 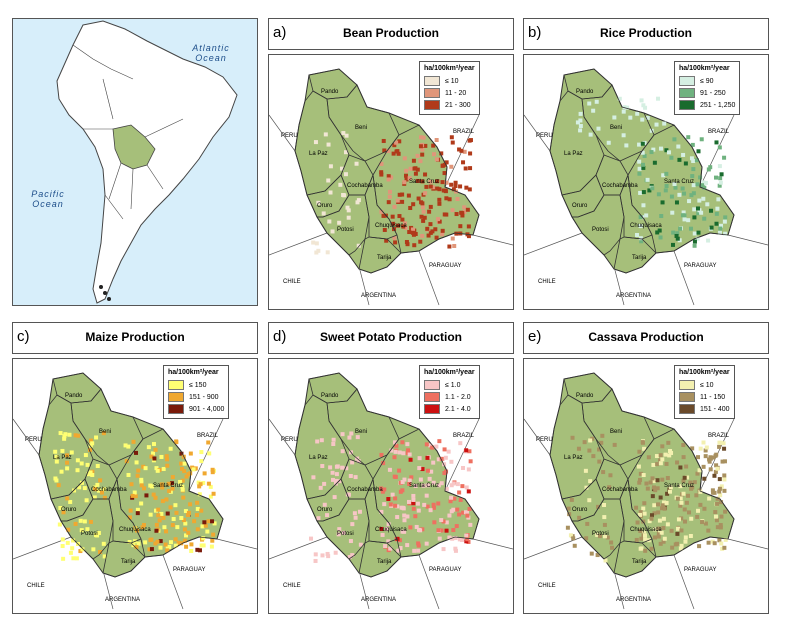 I want to click on legend-row: ≤ 1.0, so click(x=449, y=385).